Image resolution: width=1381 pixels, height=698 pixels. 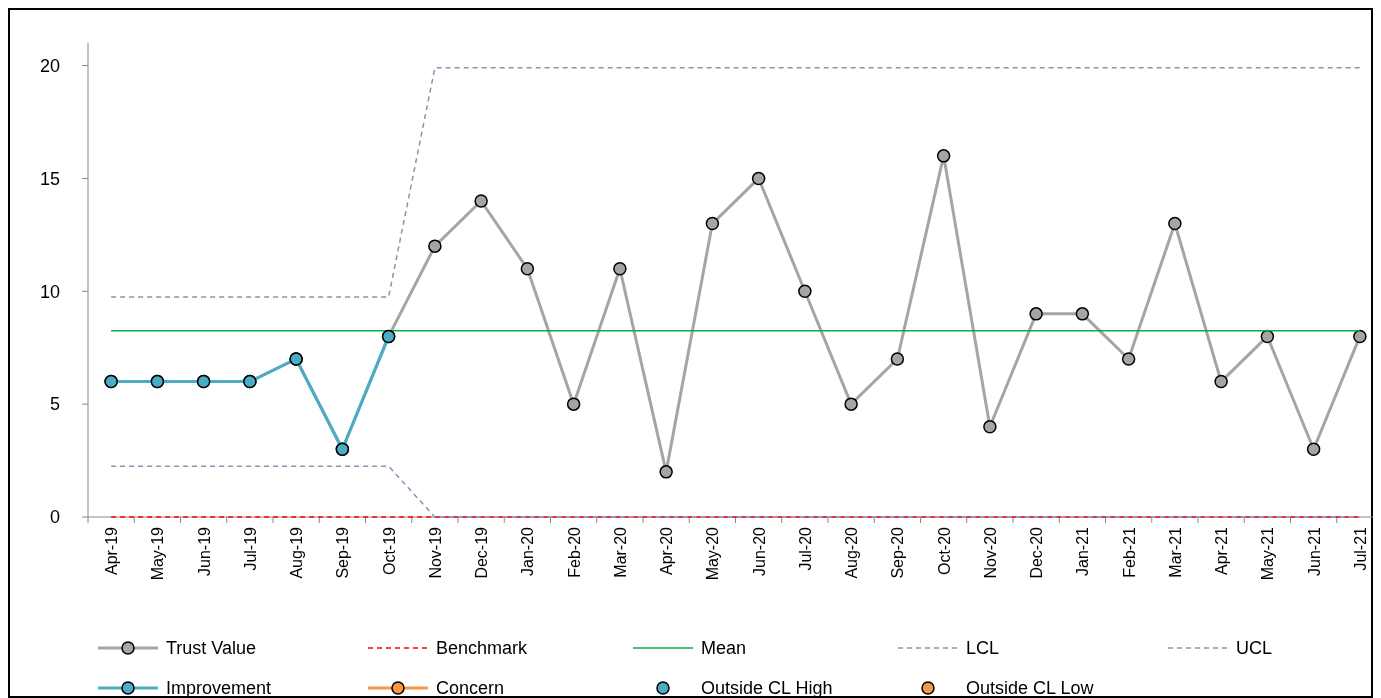 I want to click on x-tick-label: Oct-19, so click(x=389, y=551).